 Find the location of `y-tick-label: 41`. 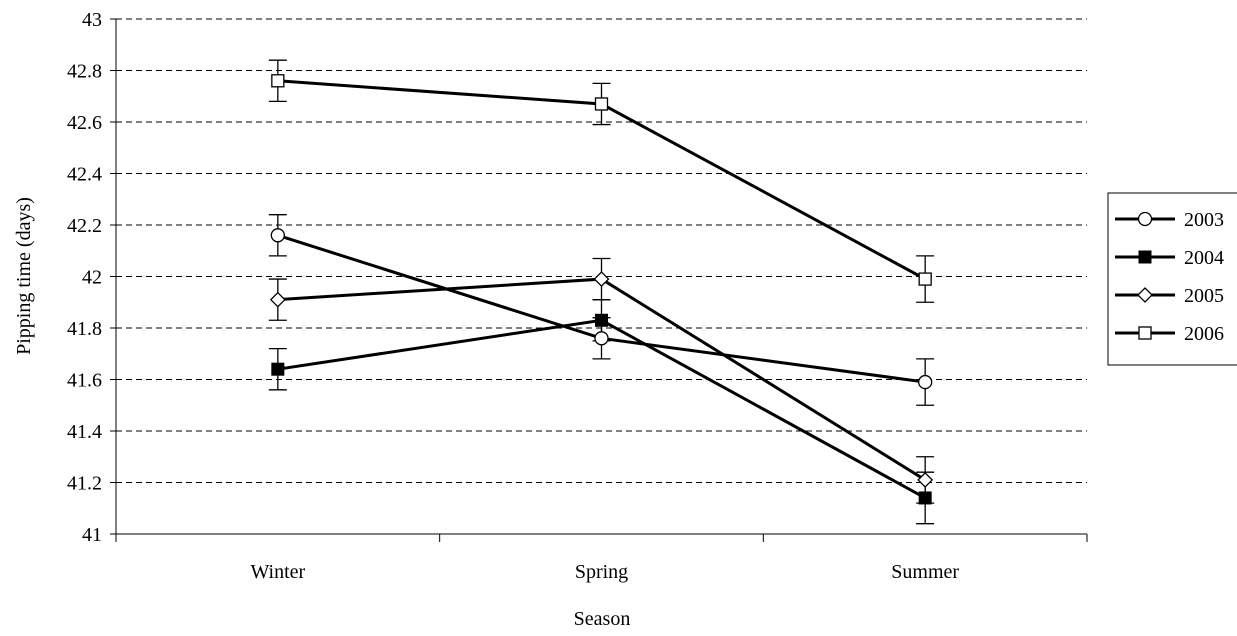

y-tick-label: 41 is located at coordinates (92, 535).